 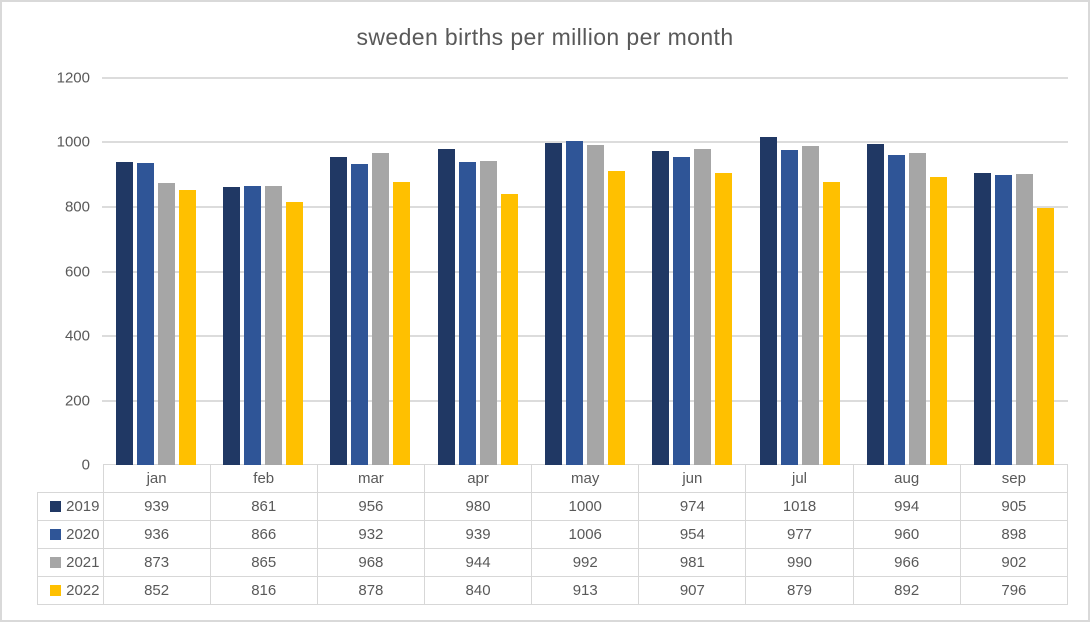 What do you see at coordinates (682, 311) in the screenshot?
I see `bar-2020-jun` at bounding box center [682, 311].